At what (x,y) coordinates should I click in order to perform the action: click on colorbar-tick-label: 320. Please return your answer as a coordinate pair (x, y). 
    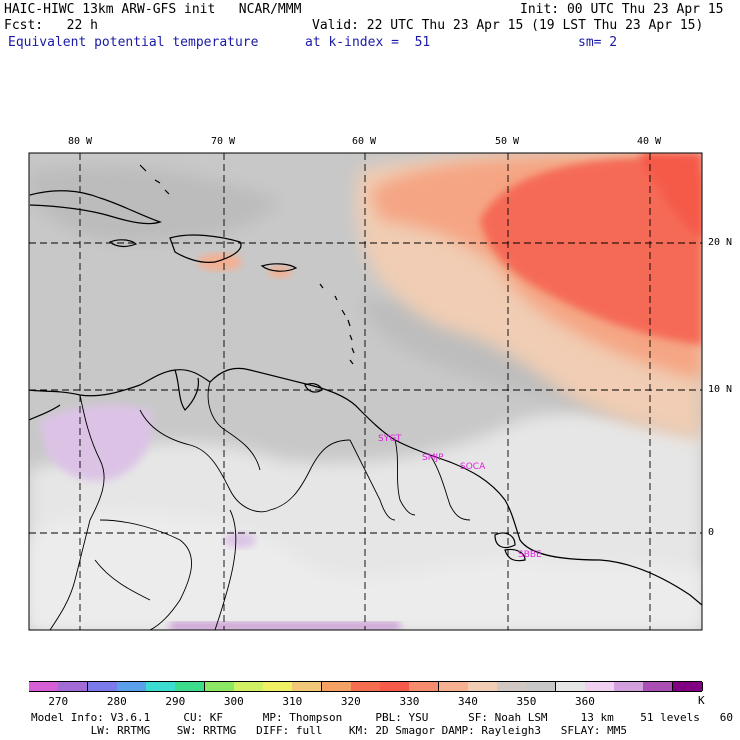
    Looking at the image, I should click on (350, 701).